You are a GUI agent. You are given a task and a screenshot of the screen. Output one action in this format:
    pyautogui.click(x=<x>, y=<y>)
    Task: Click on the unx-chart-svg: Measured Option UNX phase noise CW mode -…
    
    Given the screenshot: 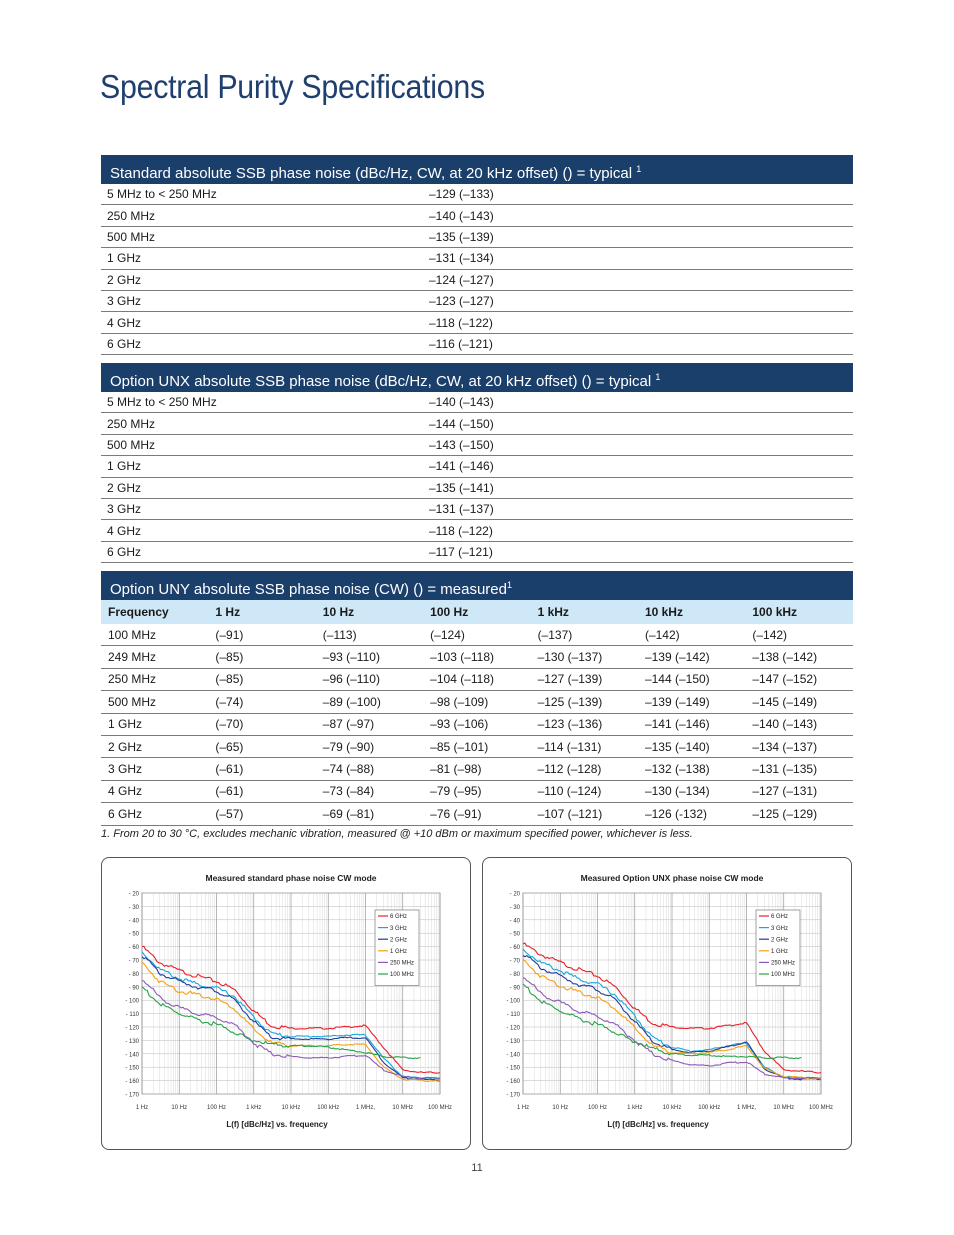 What is the action you would take?
    pyautogui.click(x=669, y=1001)
    